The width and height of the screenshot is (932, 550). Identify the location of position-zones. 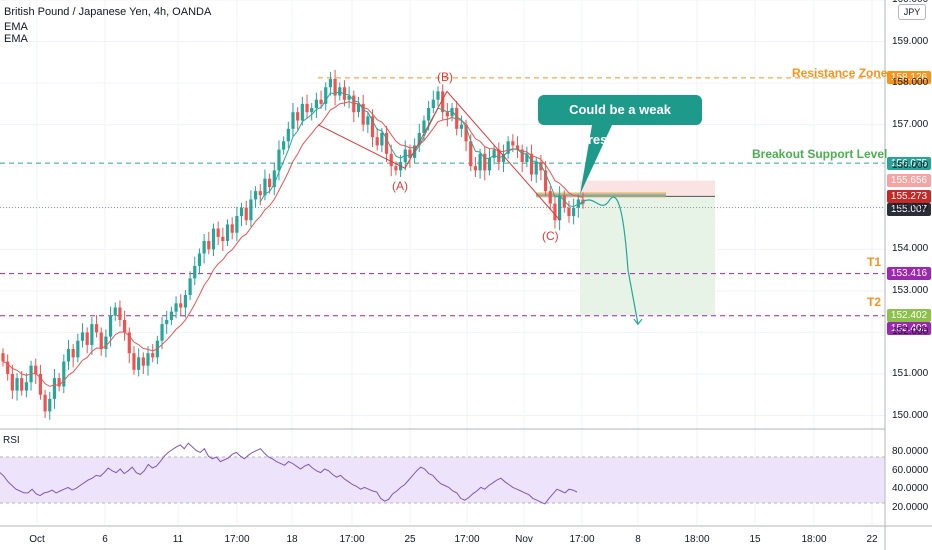
(625, 248).